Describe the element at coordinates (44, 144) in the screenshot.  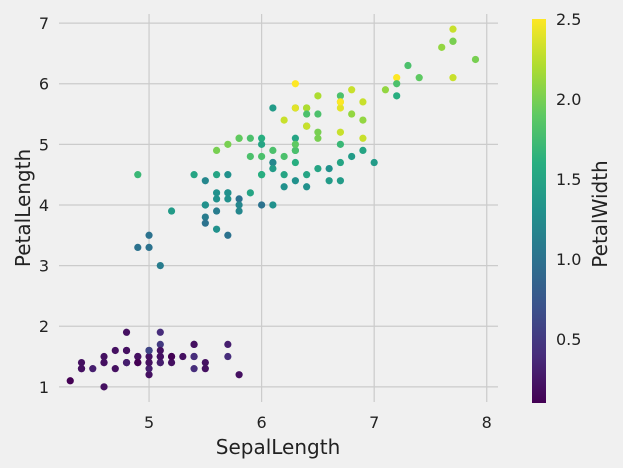
I see `y-tick-label: 5` at that location.